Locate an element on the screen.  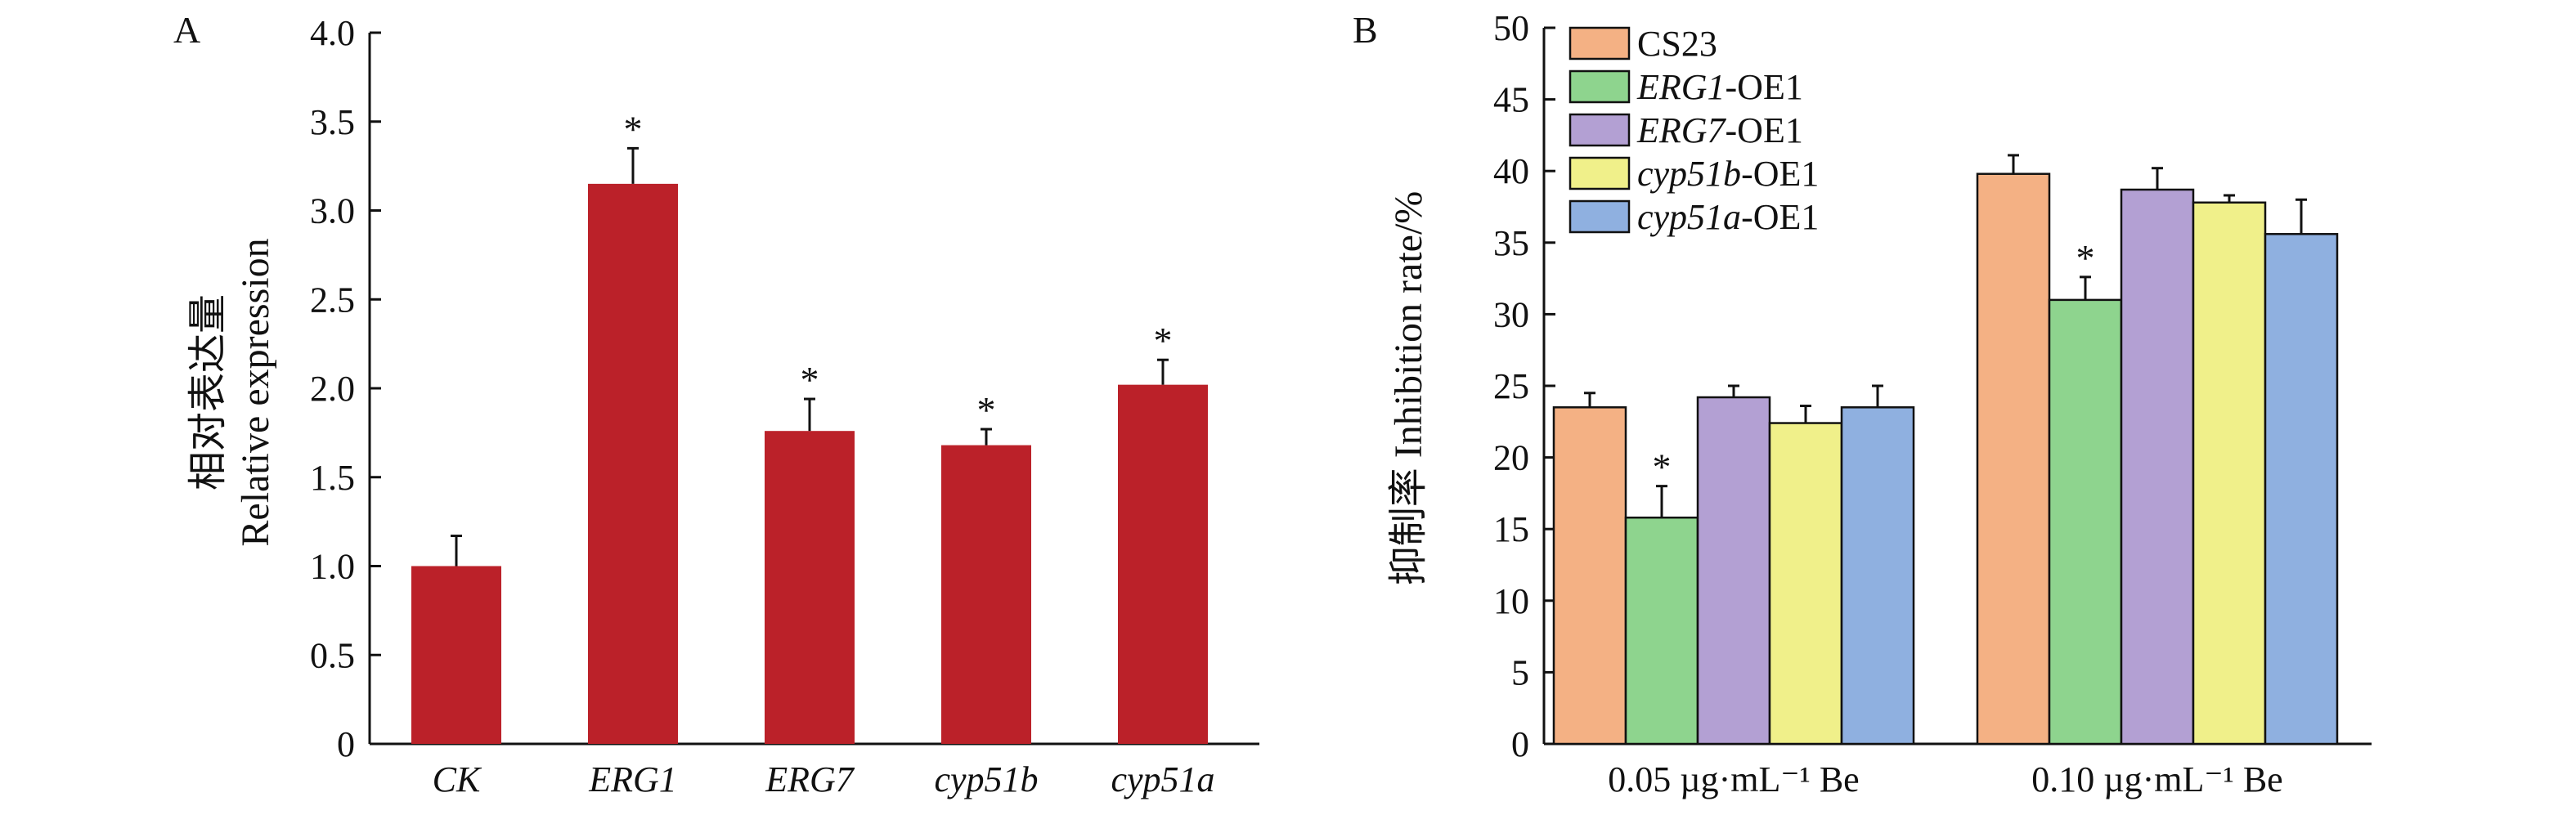
x-tick-labels-a: CK ERG1 ERG7 cyp51b cyp51a is located at coordinates (824, 779).